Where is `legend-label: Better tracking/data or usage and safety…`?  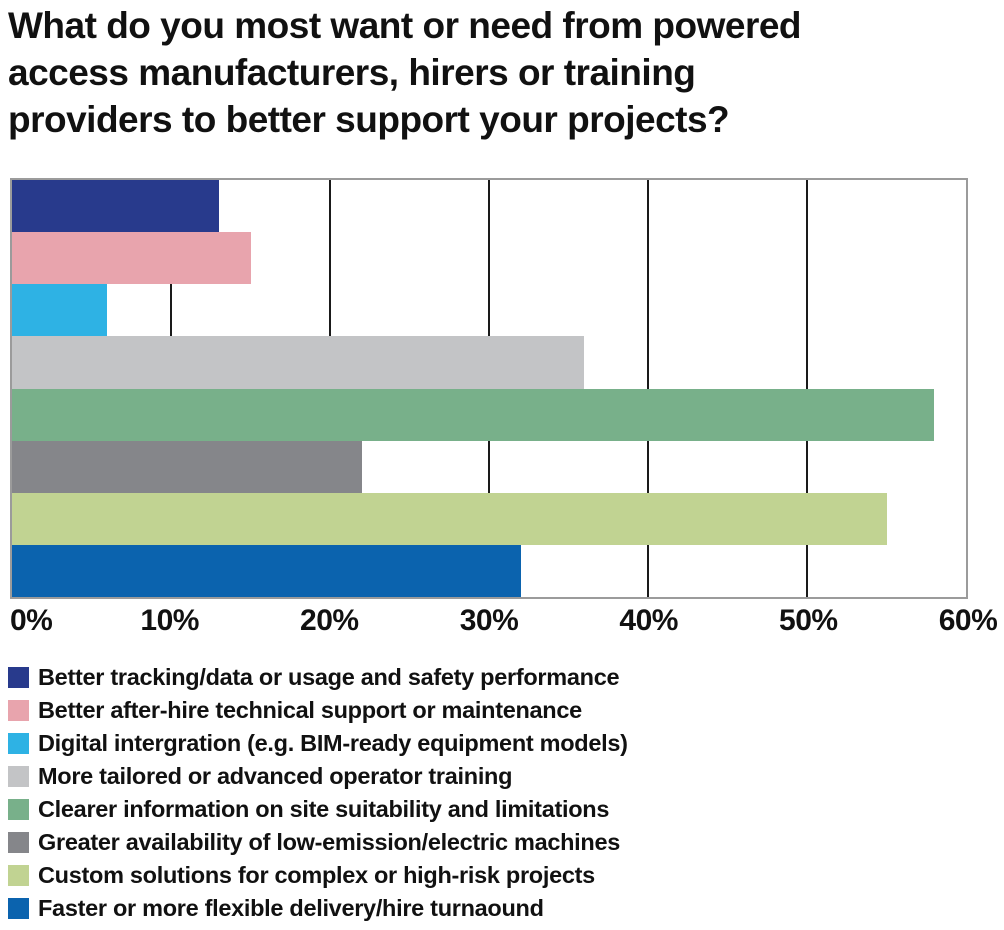
legend-label: Better tracking/data or usage and safety… is located at coordinates (329, 677).